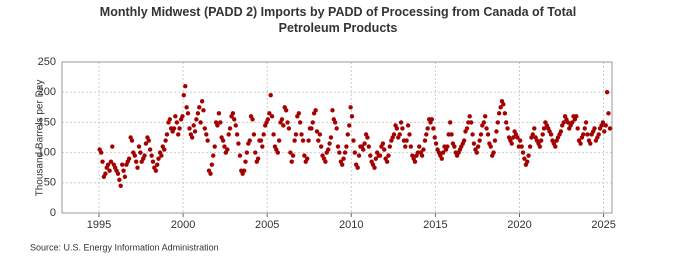  What do you see at coordinates (47, 122) in the screenshot?
I see `y-tick-label: 150` at bounding box center [47, 122].